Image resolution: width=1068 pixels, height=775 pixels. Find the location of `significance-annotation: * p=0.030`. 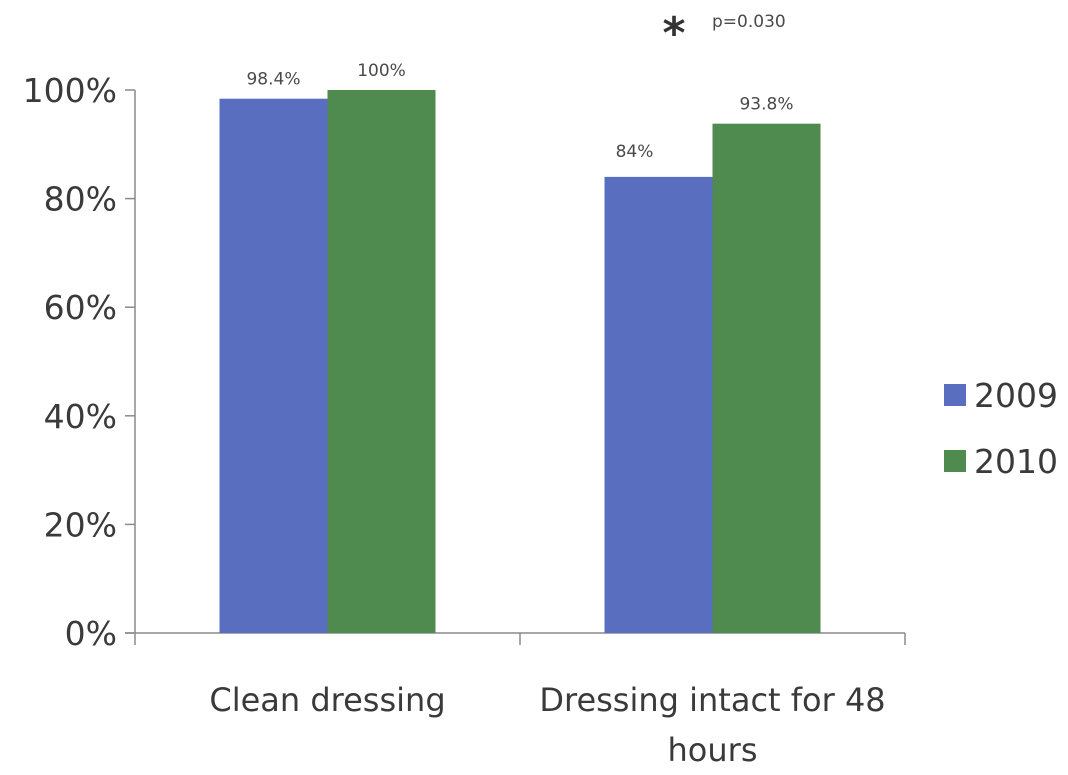

significance-annotation: * p=0.030 is located at coordinates (723, 33).